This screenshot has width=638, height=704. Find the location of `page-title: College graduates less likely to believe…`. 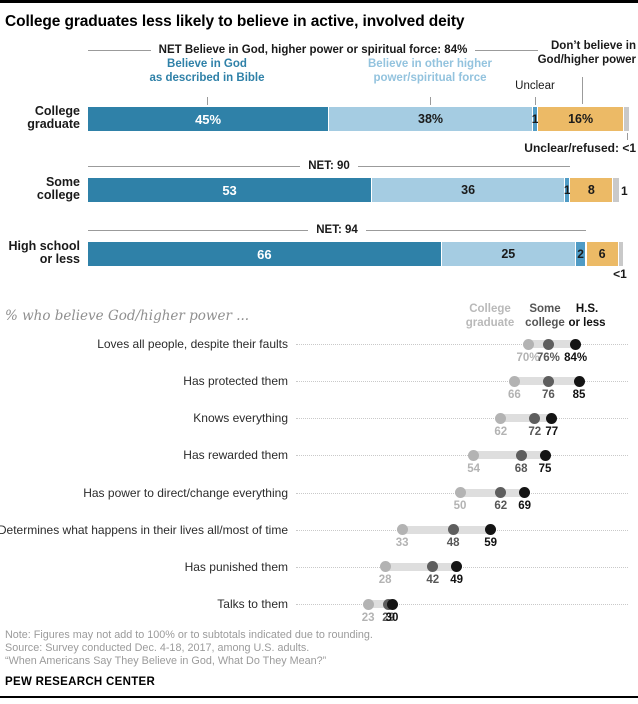

page-title: College graduates less likely to believe… is located at coordinates (235, 21).